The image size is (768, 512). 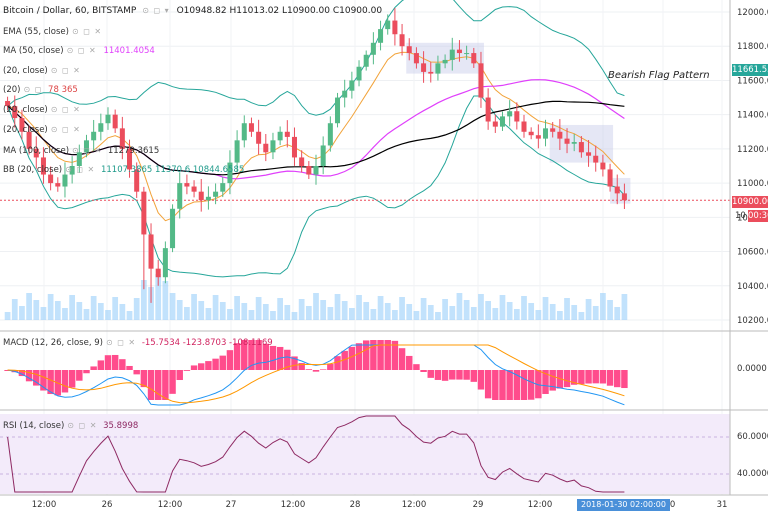 I want to click on bearish-flag-annotation: Bearish Flag Pattern, so click(x=659, y=75).